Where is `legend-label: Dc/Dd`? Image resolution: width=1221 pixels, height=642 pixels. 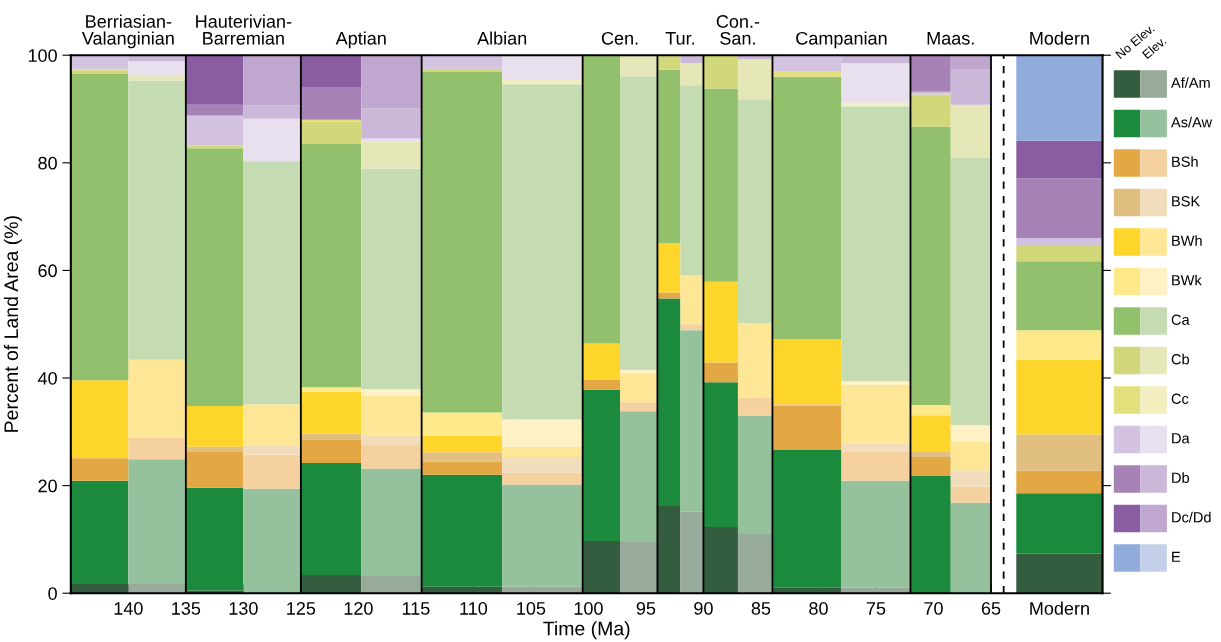
legend-label: Dc/Dd is located at coordinates (1191, 517).